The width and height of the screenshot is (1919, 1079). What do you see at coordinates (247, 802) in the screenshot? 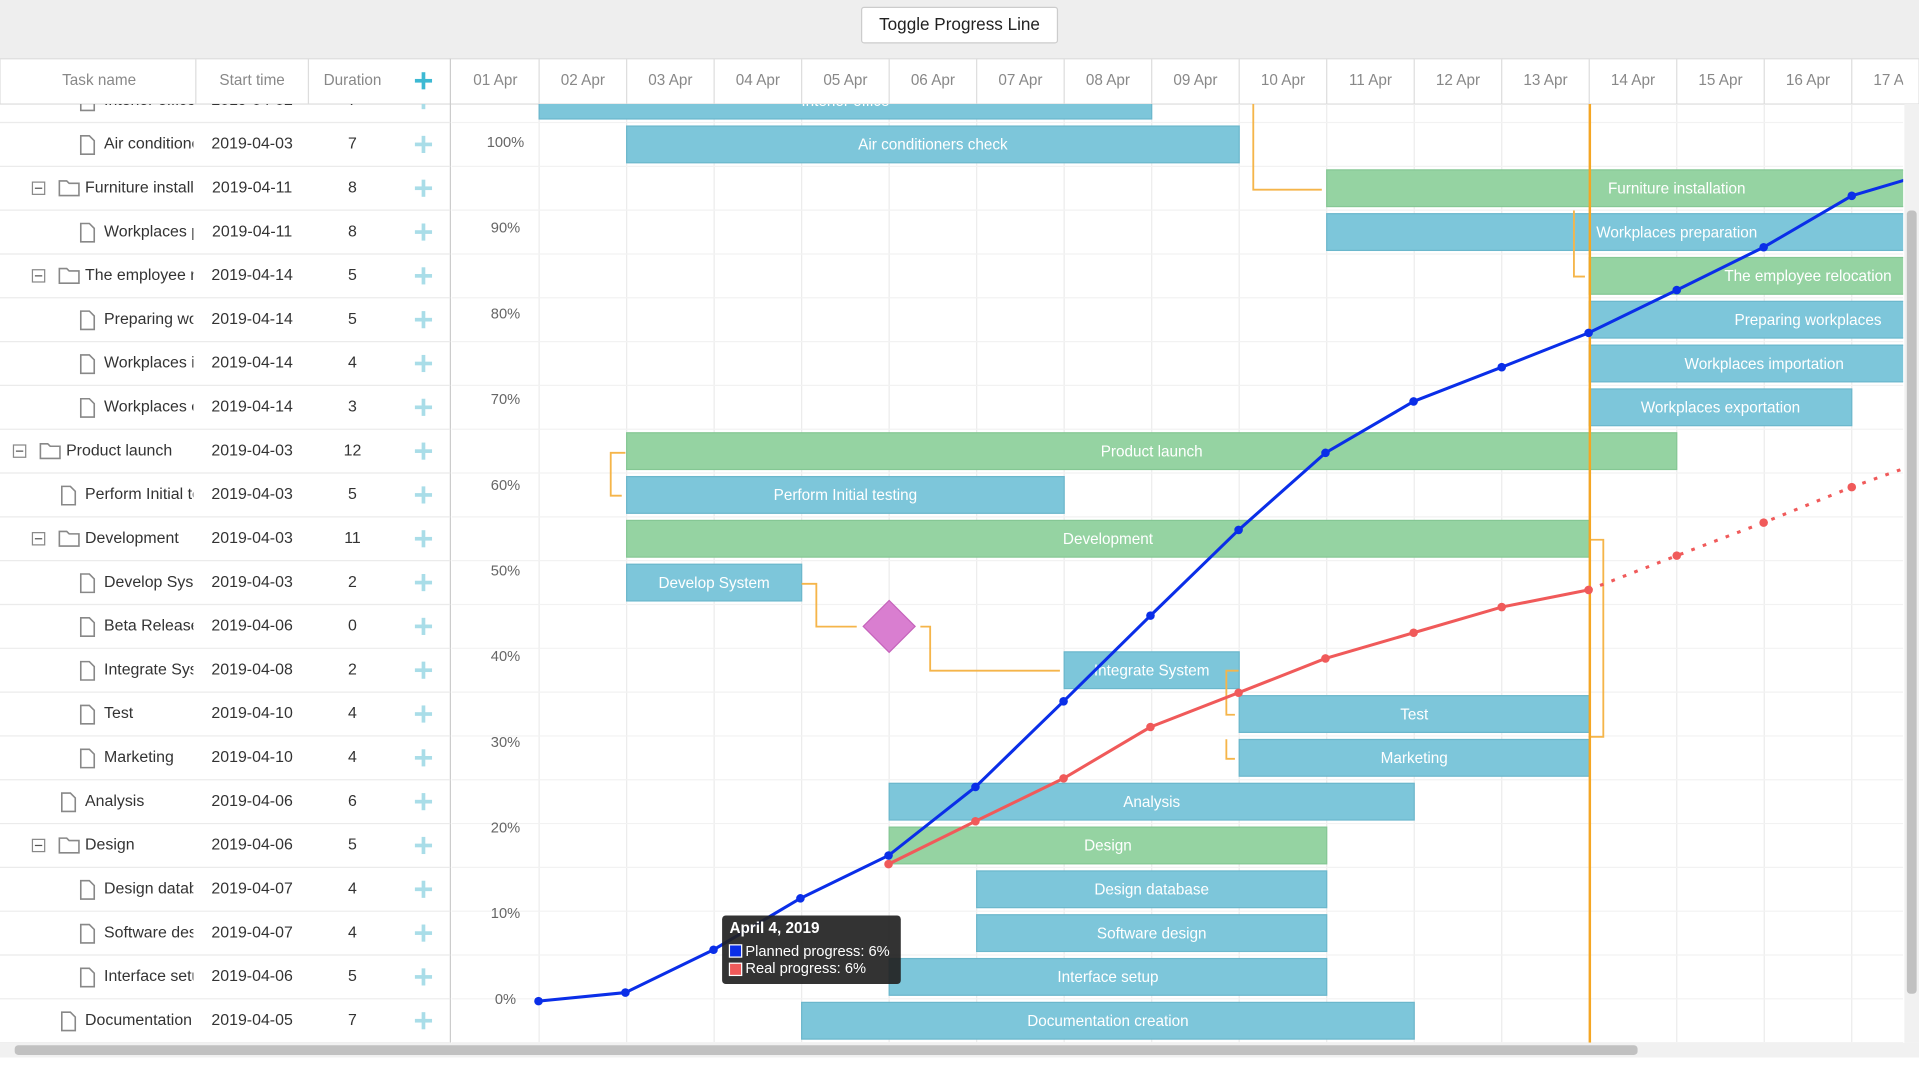
I see `task-row: Analysis 2019-04-06 6` at bounding box center [247, 802].